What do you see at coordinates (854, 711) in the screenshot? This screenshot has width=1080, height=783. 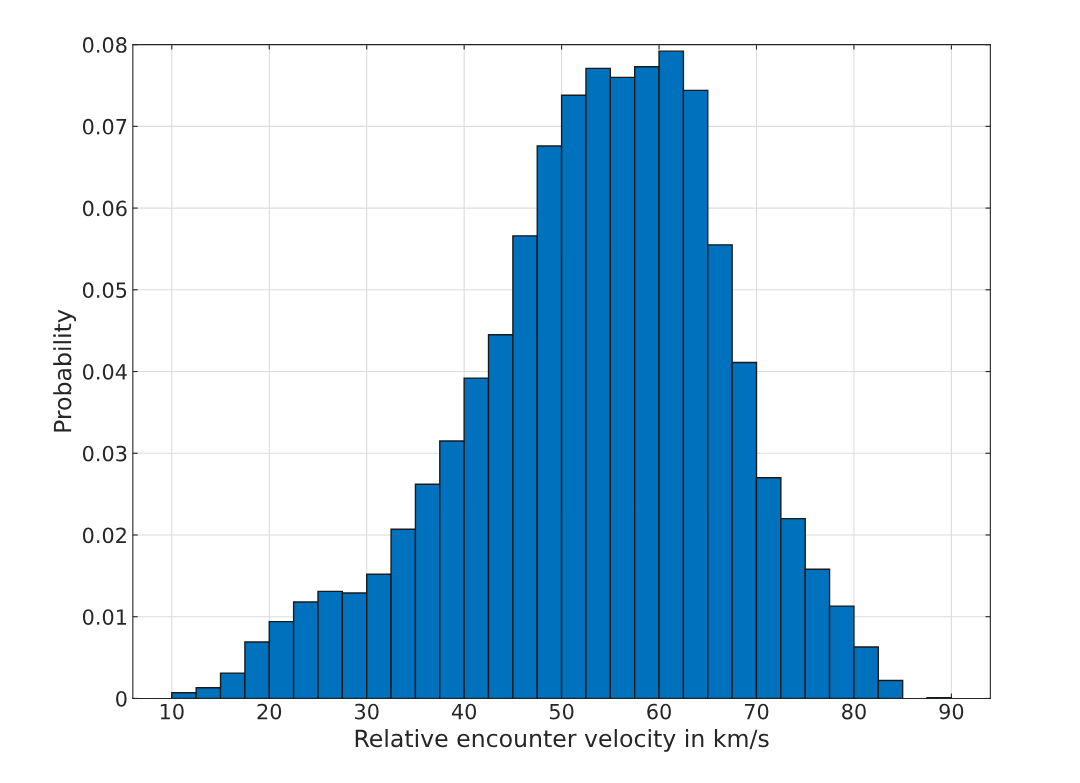 I see `x-tick-label: 80` at bounding box center [854, 711].